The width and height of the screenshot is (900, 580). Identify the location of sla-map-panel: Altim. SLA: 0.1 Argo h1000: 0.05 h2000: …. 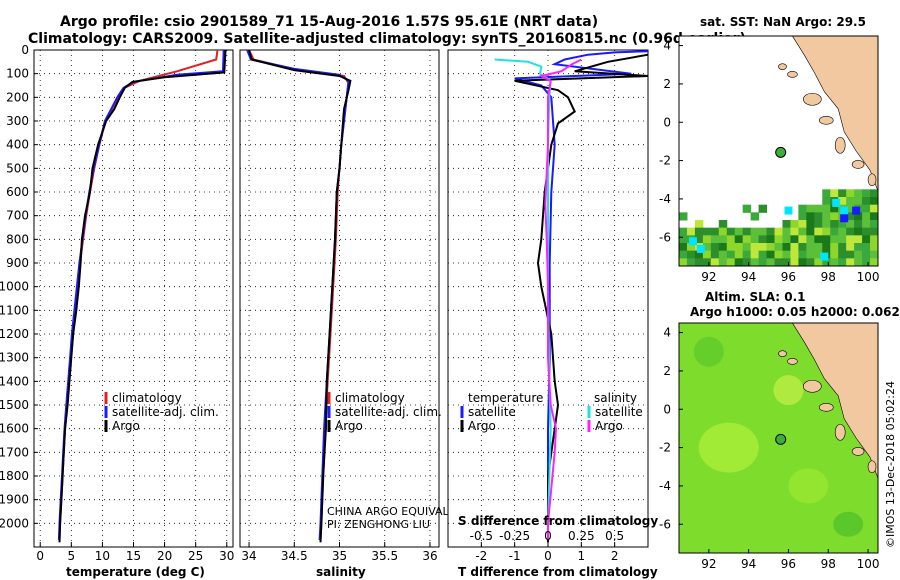
(779, 430).